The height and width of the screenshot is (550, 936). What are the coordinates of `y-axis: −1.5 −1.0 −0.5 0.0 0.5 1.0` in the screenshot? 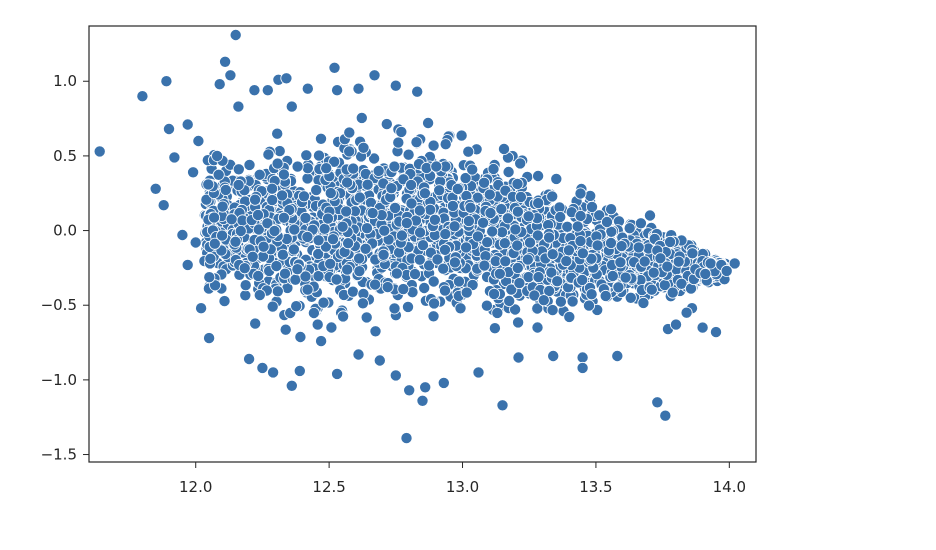 It's located at (65, 268).